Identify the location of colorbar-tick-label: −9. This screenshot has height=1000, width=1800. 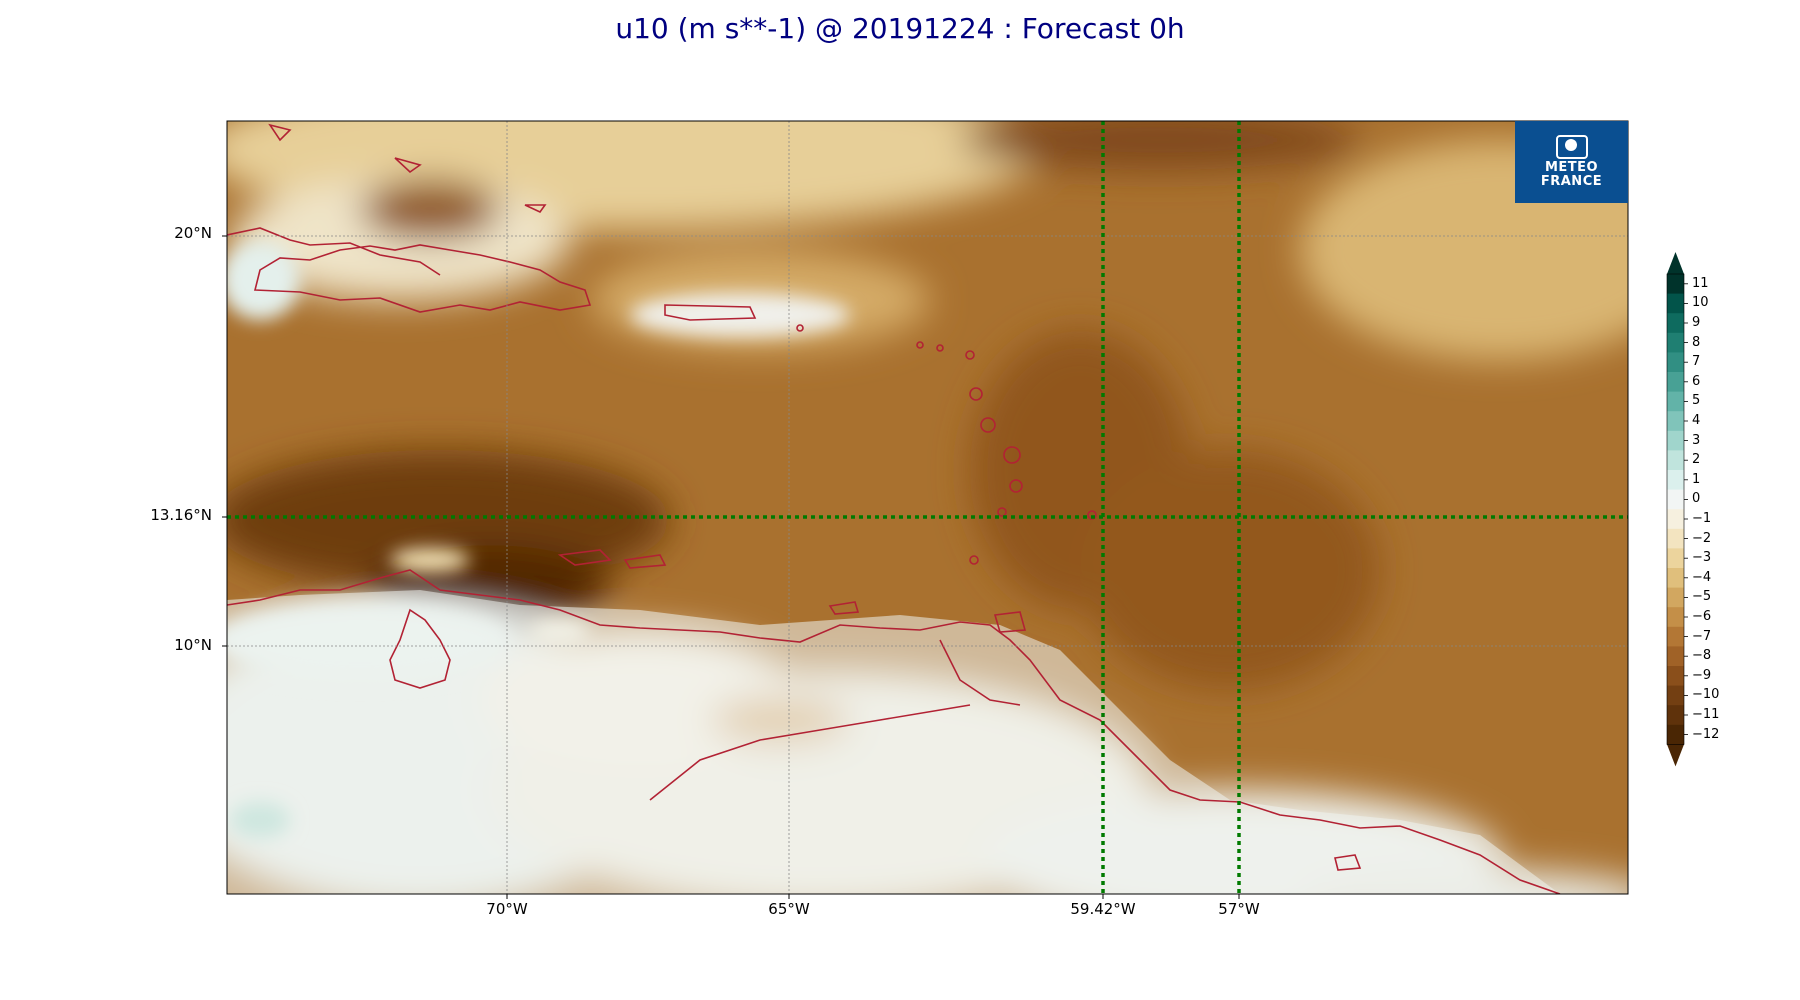
(1702, 675).